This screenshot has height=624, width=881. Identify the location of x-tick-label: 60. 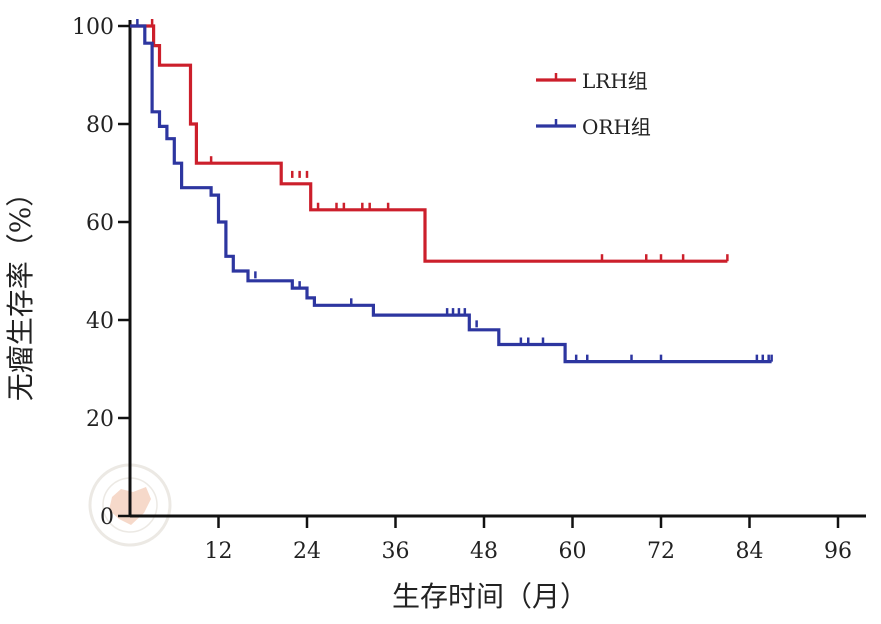
(573, 551).